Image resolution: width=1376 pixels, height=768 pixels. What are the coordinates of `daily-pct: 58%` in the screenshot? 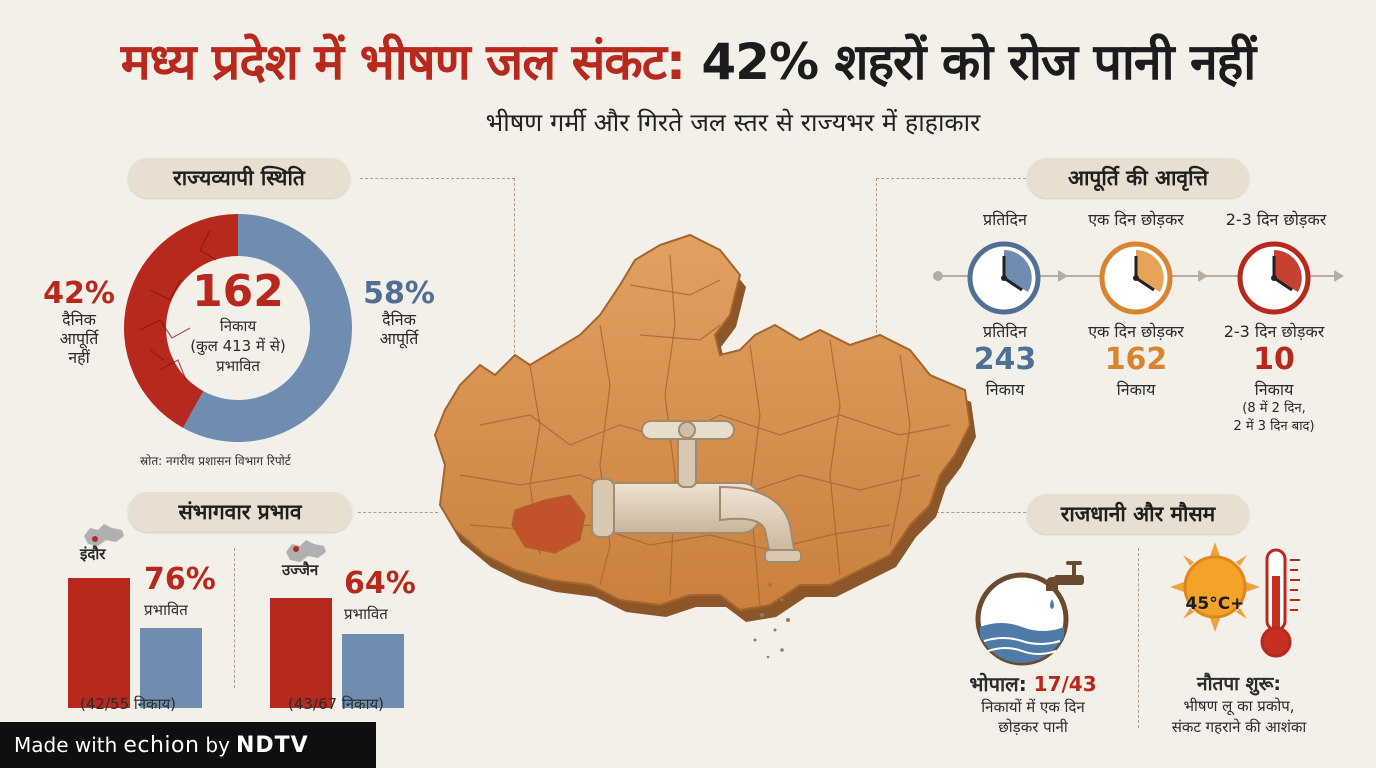 It's located at (399, 293).